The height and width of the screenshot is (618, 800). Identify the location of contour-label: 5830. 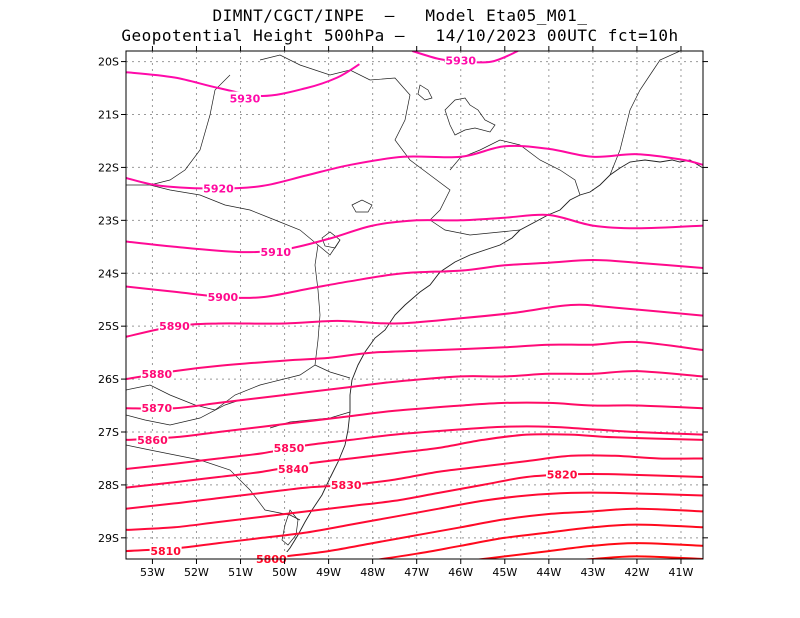
(346, 485).